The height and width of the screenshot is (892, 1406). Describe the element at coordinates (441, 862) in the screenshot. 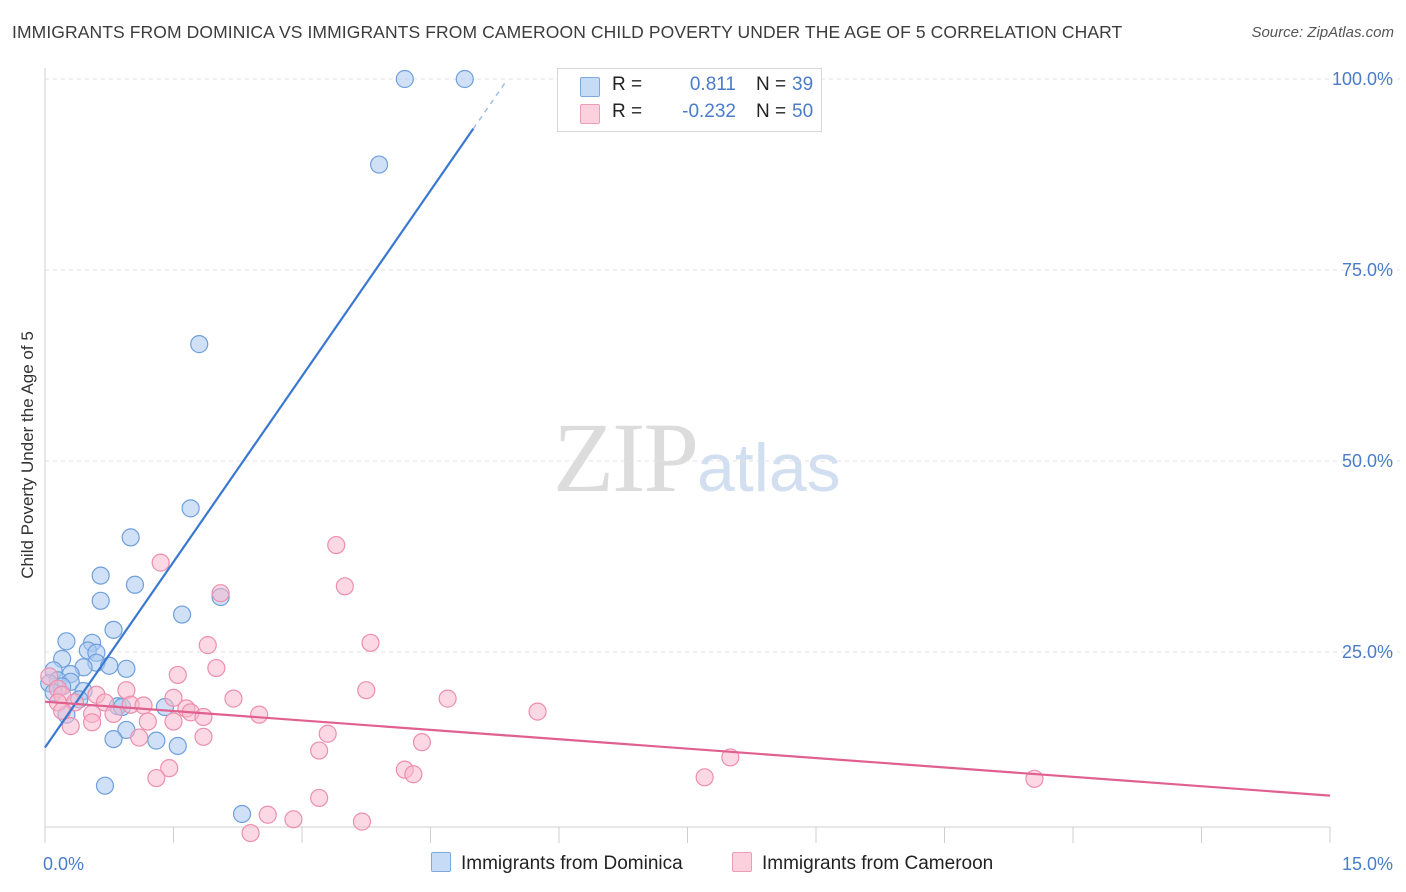

I see `bottom-legend-swatch-dominica` at that location.